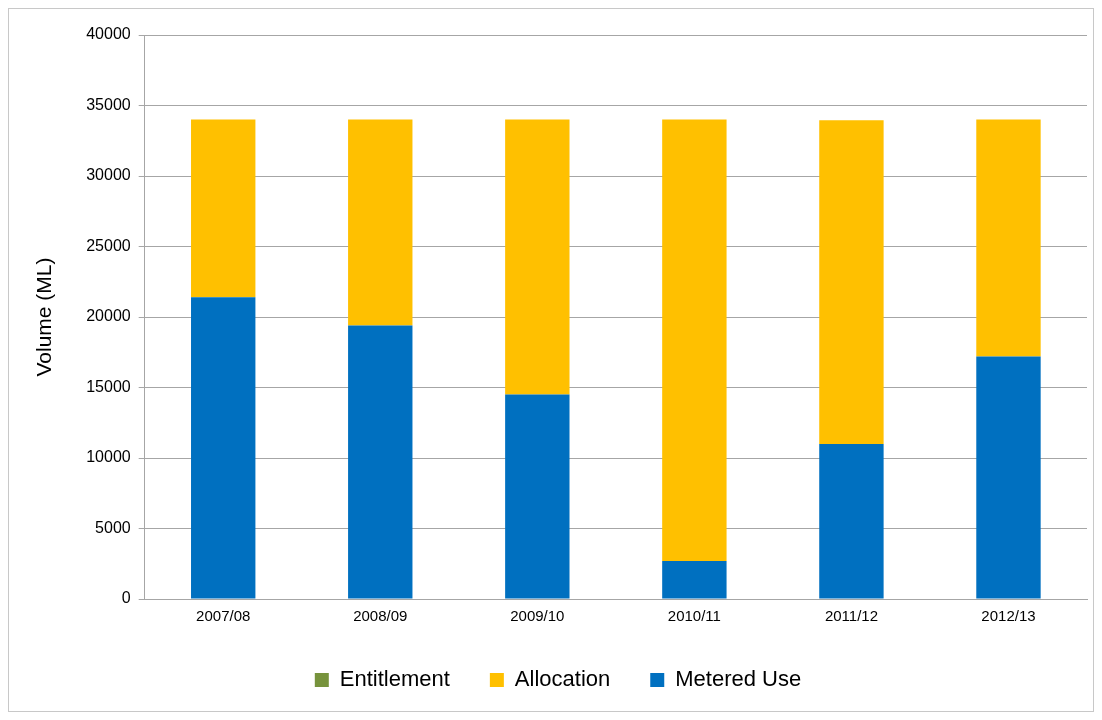 The width and height of the screenshot is (1102, 720). I want to click on y-tick-label: 25000, so click(108, 245).